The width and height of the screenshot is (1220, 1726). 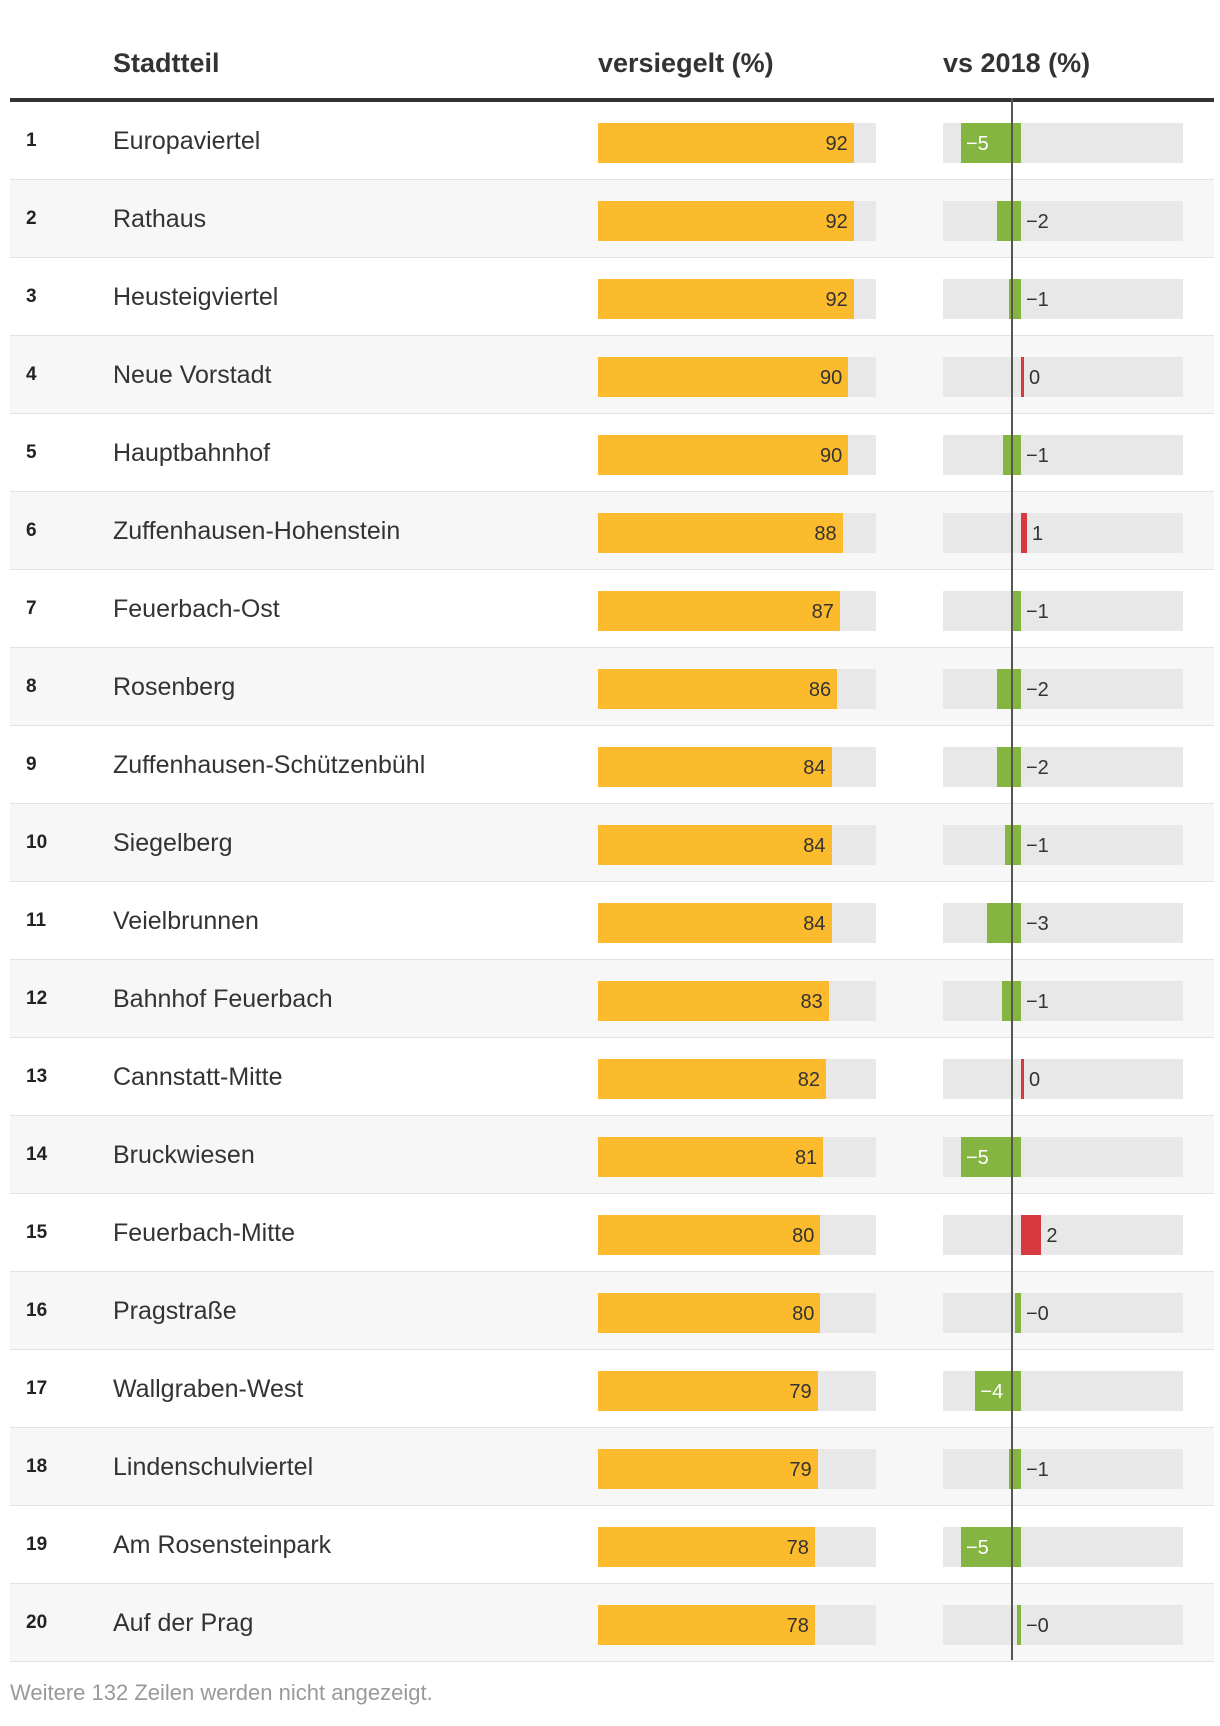 What do you see at coordinates (186, 921) in the screenshot?
I see `district-name: Veielbrunnen` at bounding box center [186, 921].